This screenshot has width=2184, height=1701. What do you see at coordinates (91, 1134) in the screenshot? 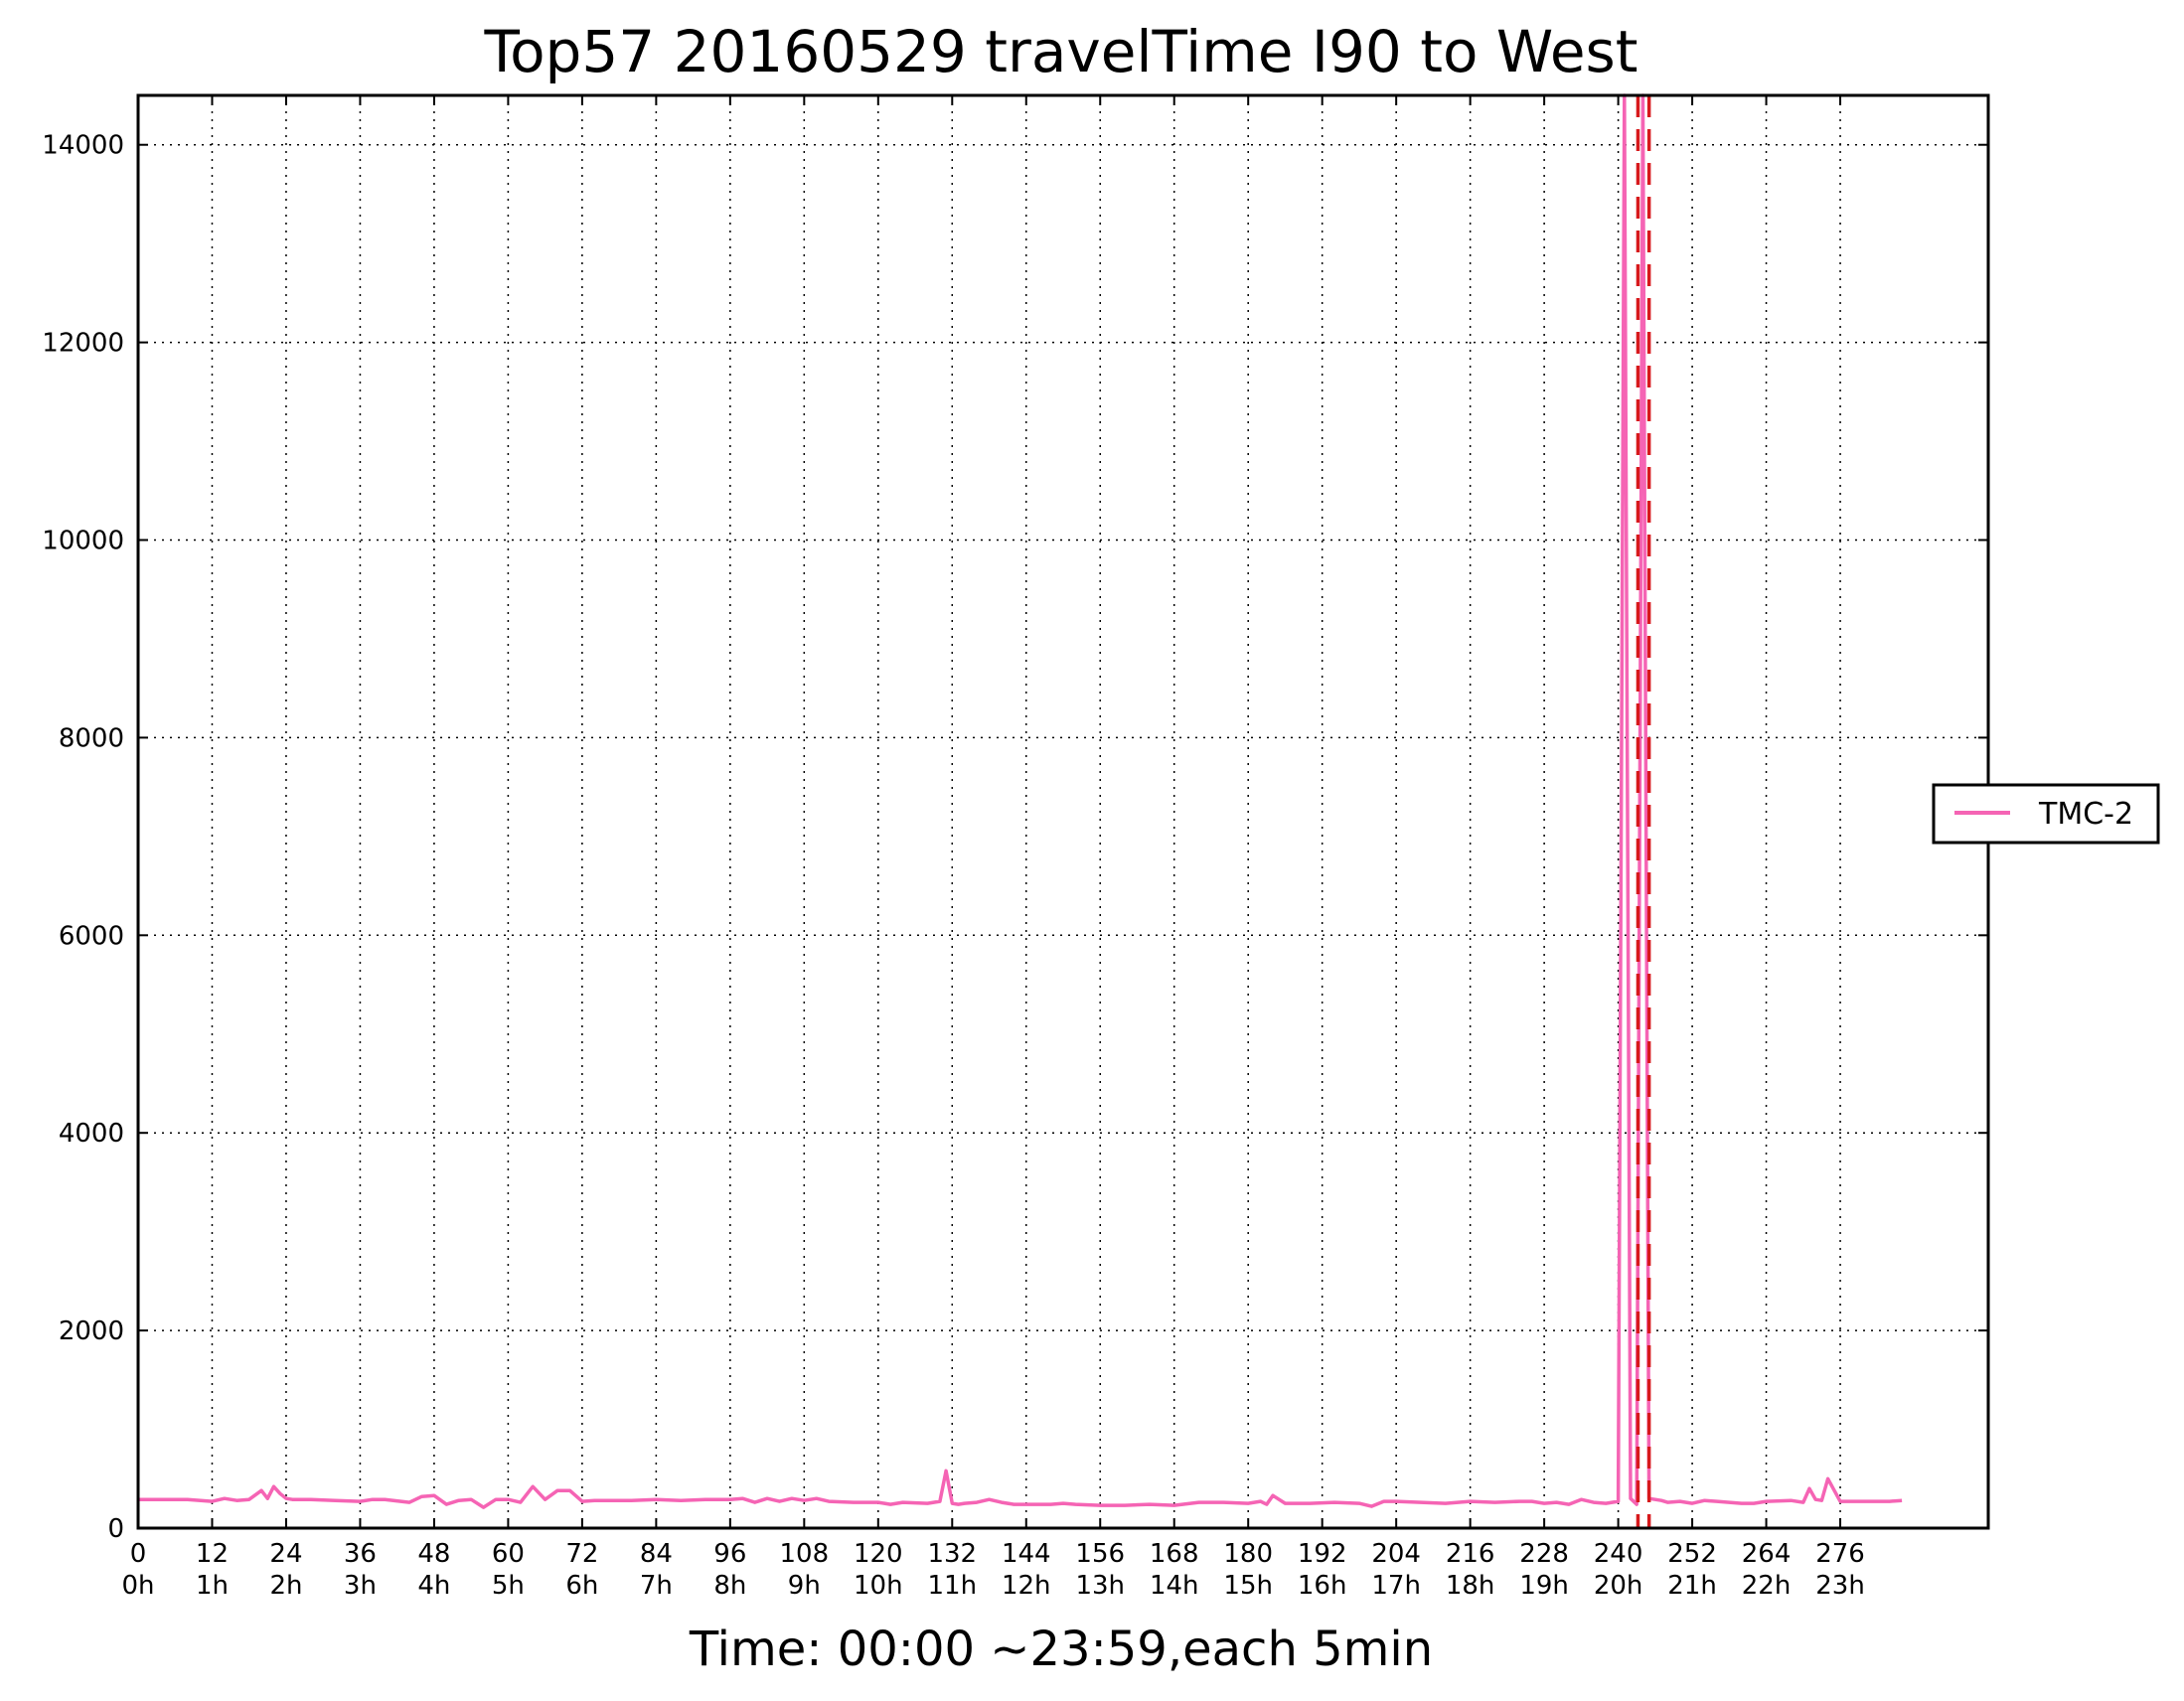
I see `y-tick-label: 4000` at bounding box center [91, 1134].